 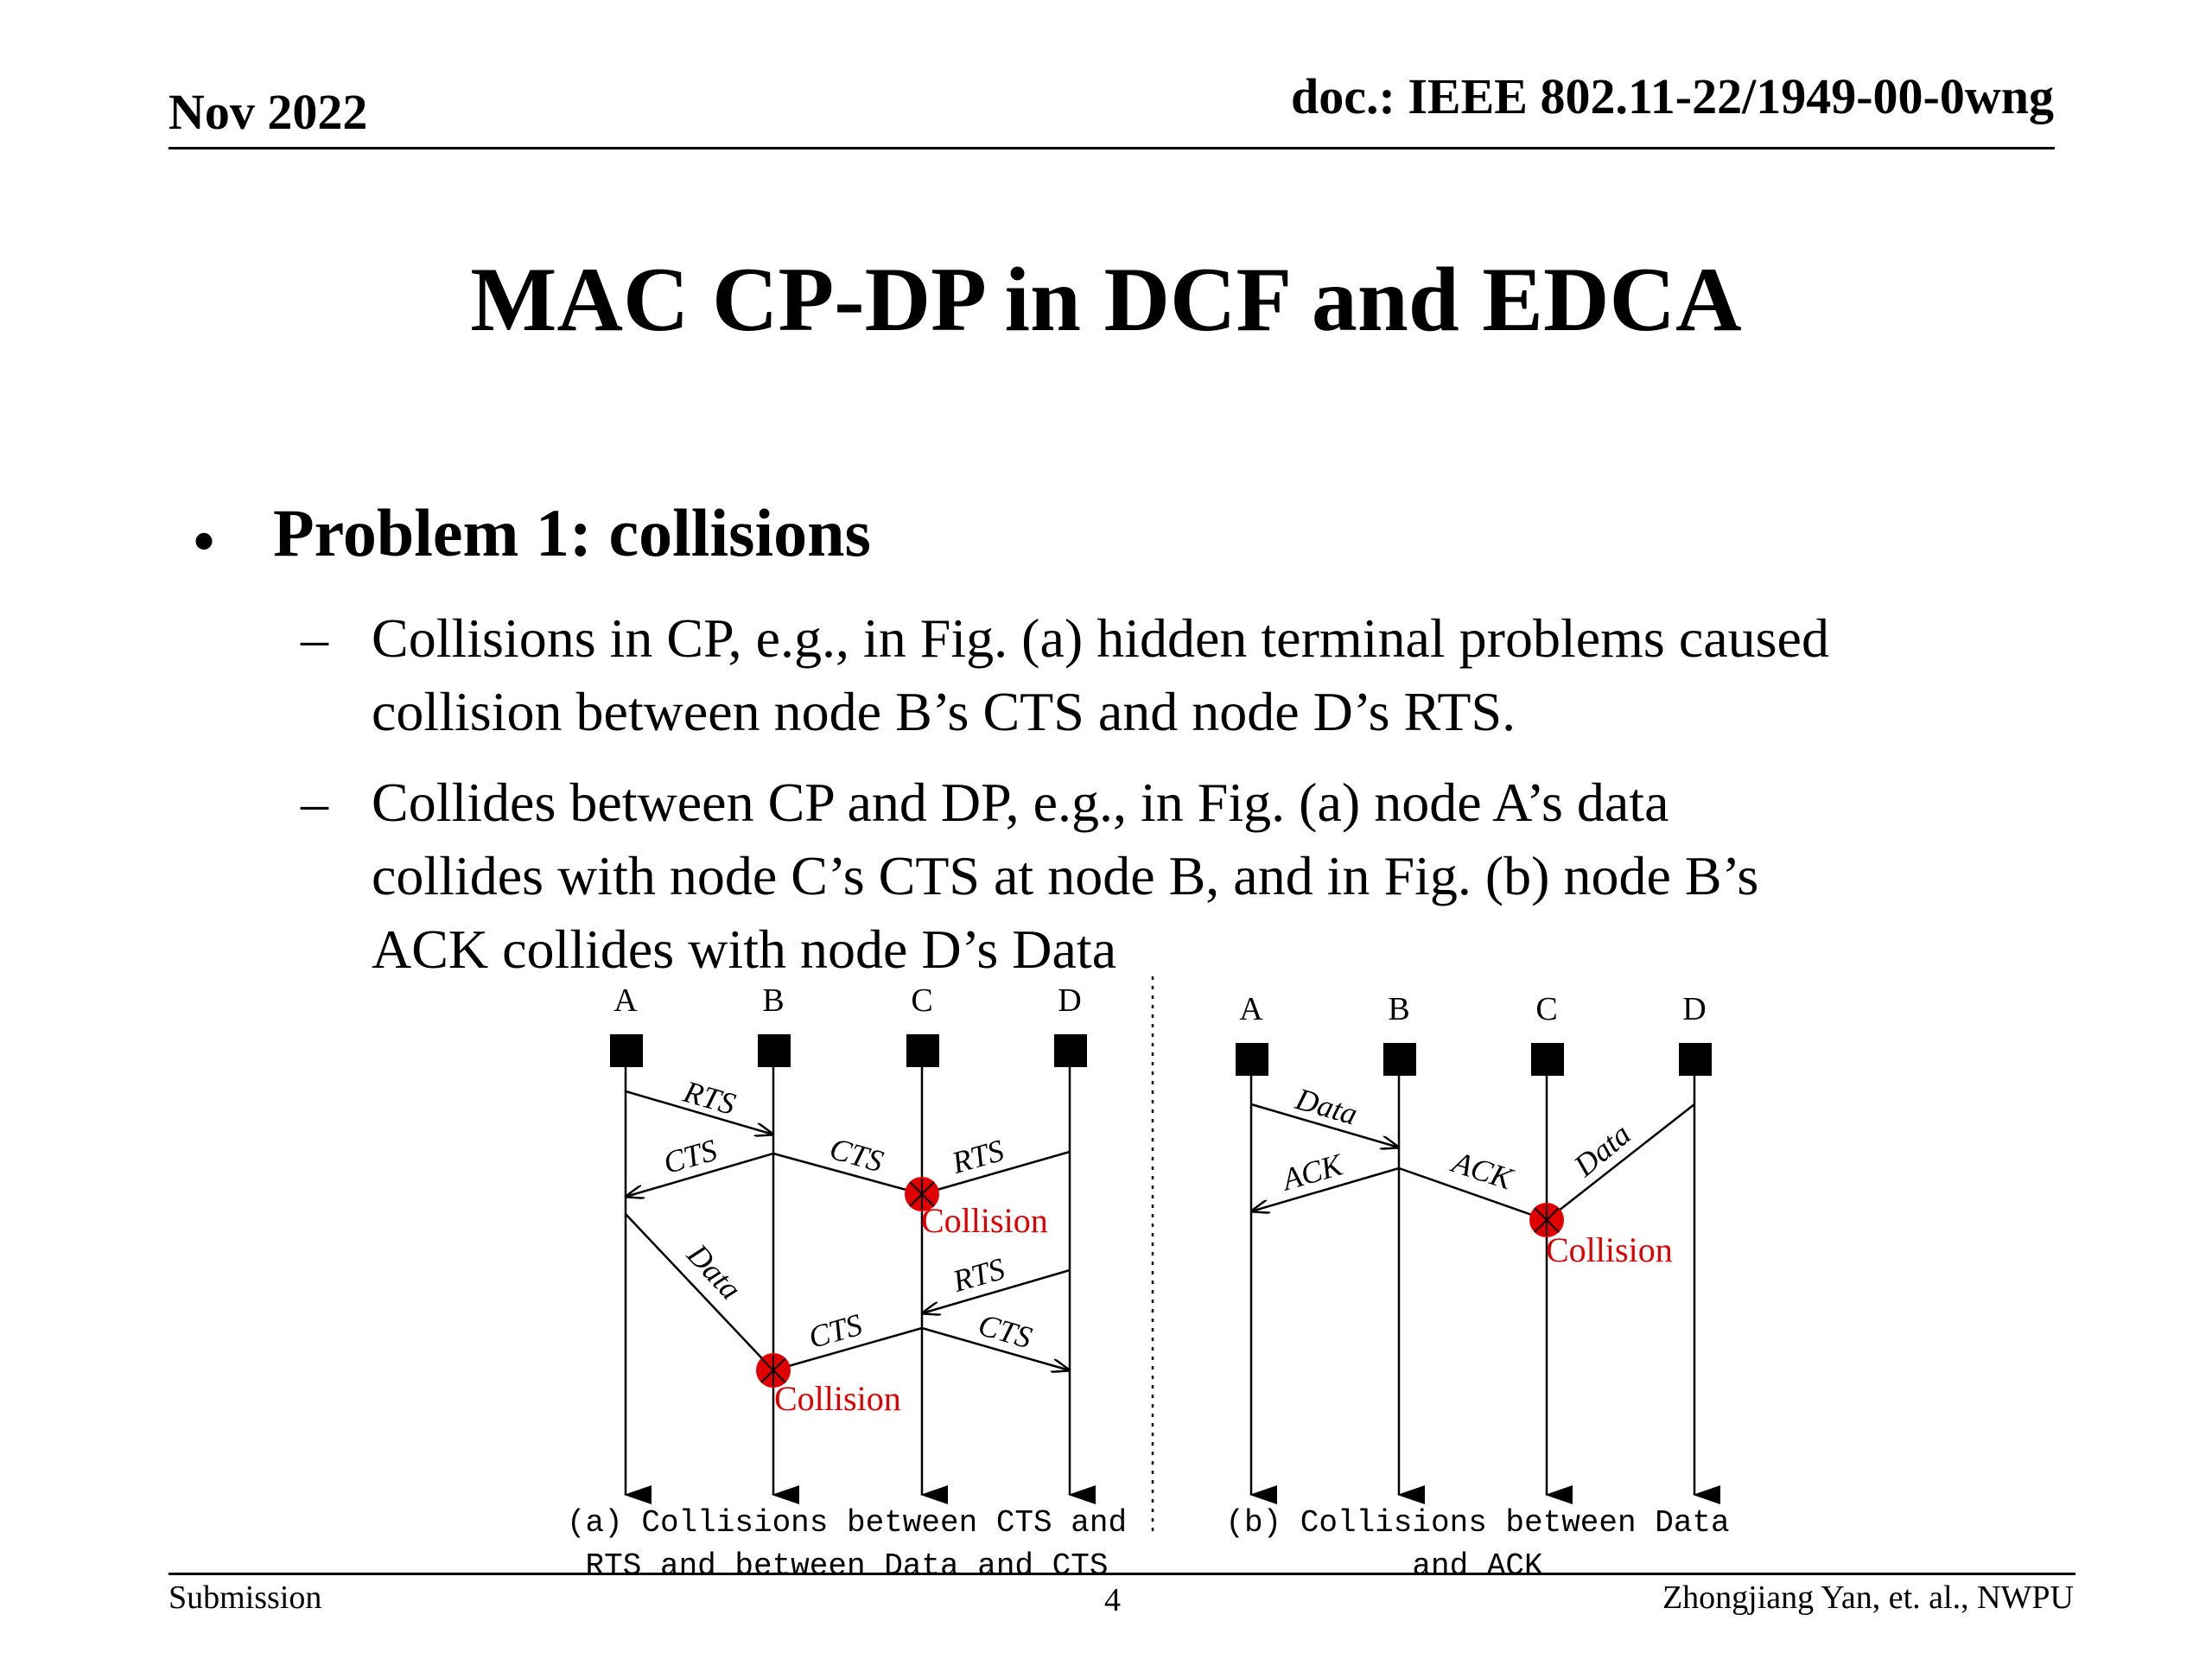 What do you see at coordinates (1546, 1009) in the screenshot?
I see `fig-b-node-label-c: C` at bounding box center [1546, 1009].